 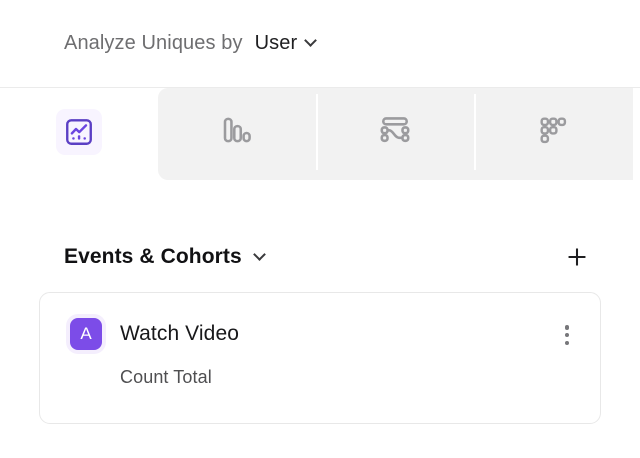 I want to click on analyze-unit-selector: User, so click(x=286, y=43).